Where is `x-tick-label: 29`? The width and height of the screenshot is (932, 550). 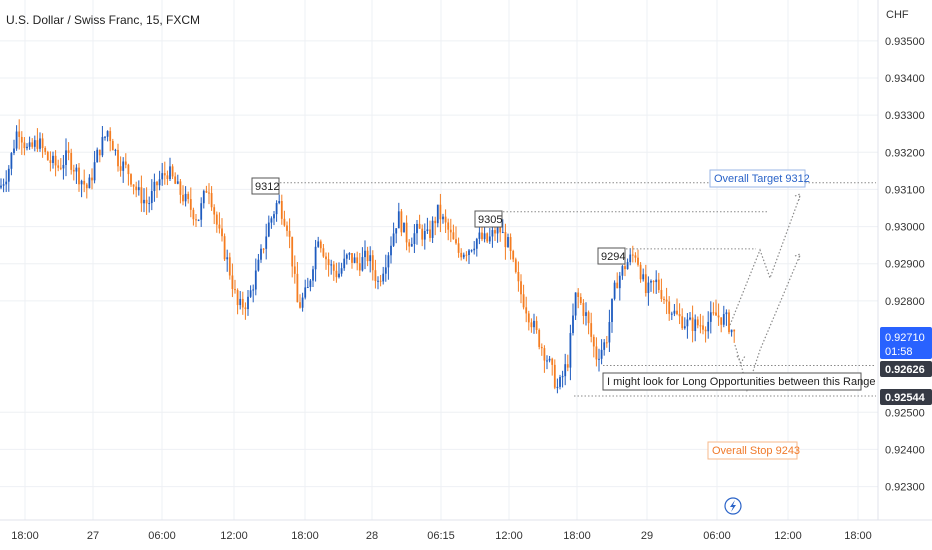
x-tick-label: 29 is located at coordinates (647, 536).